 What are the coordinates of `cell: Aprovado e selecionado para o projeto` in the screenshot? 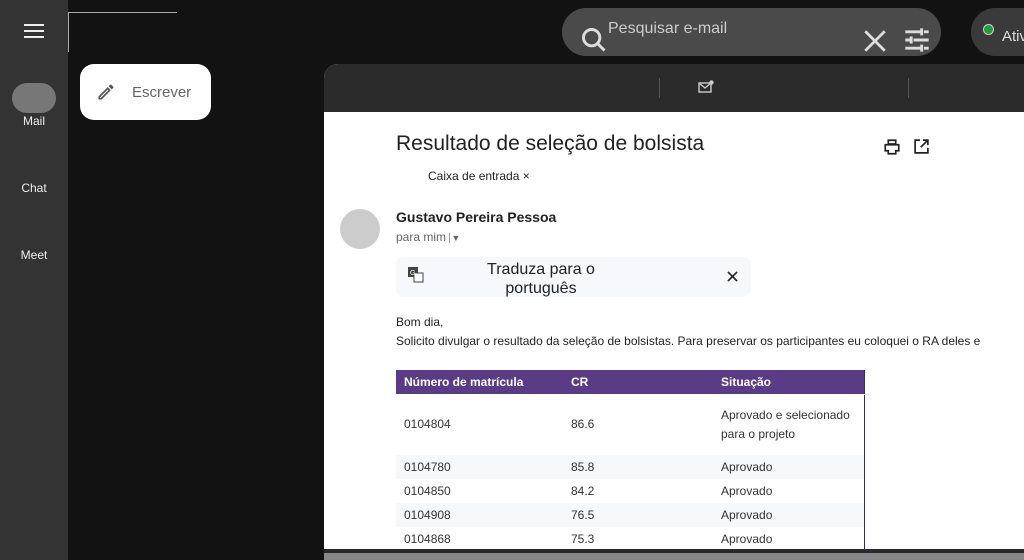 It's located at (789, 424).